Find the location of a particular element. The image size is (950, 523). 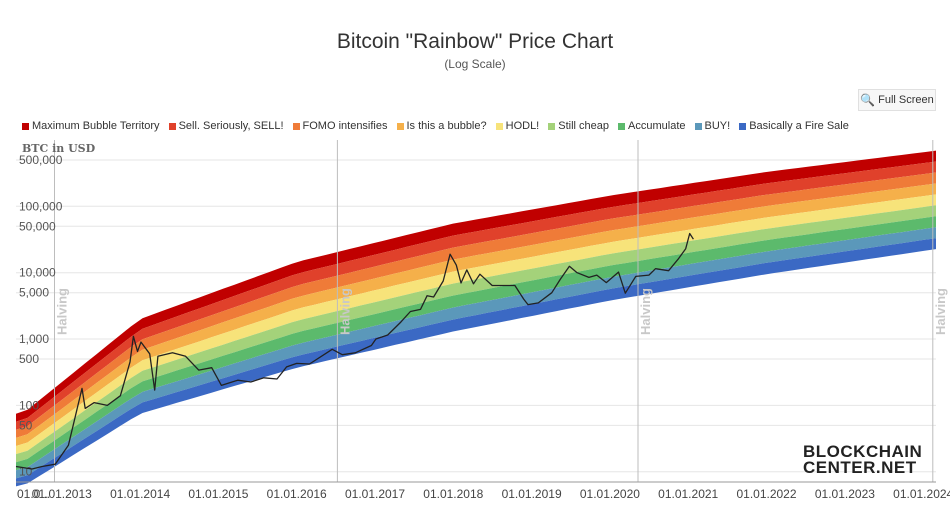

x-tick-label: 01.01.2020 is located at coordinates (610, 494).